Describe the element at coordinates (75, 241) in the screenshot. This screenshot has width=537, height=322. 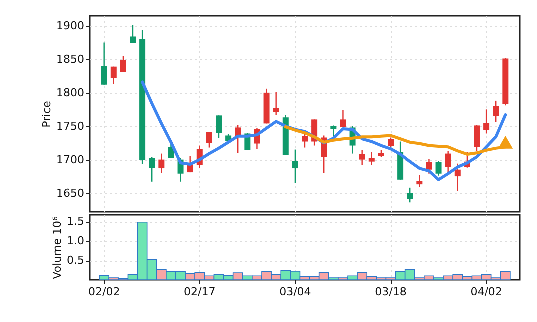
I see `y-tick-label: 1.0` at that location.